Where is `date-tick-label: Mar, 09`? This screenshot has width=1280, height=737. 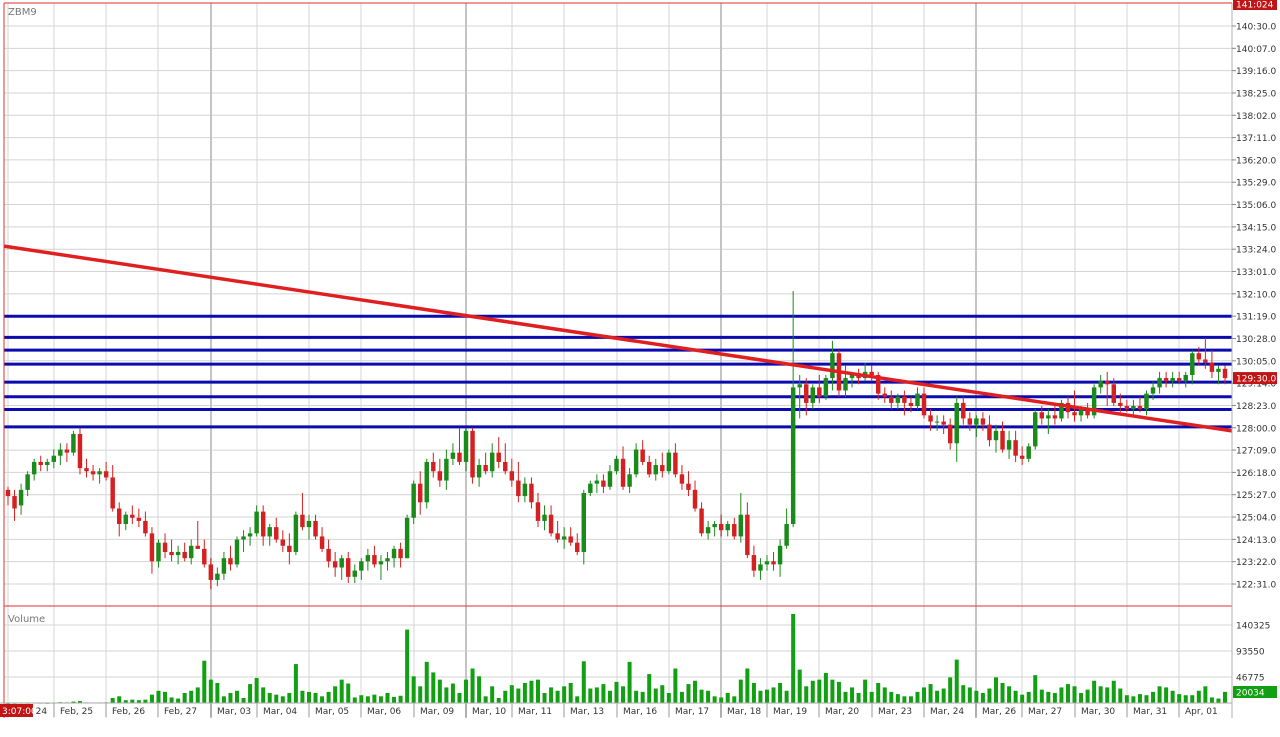
date-tick-label: Mar, 09 is located at coordinates (437, 712).